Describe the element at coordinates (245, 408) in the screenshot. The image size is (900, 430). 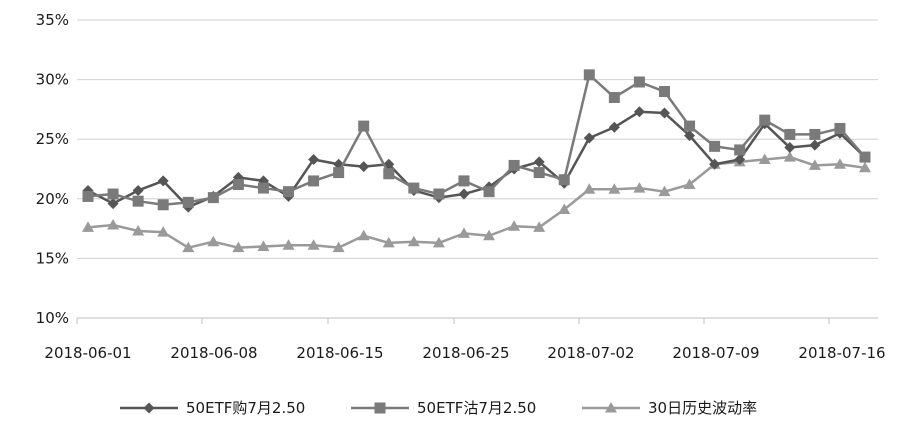
I see `legend-label: 50ETF购7月2.50` at that location.